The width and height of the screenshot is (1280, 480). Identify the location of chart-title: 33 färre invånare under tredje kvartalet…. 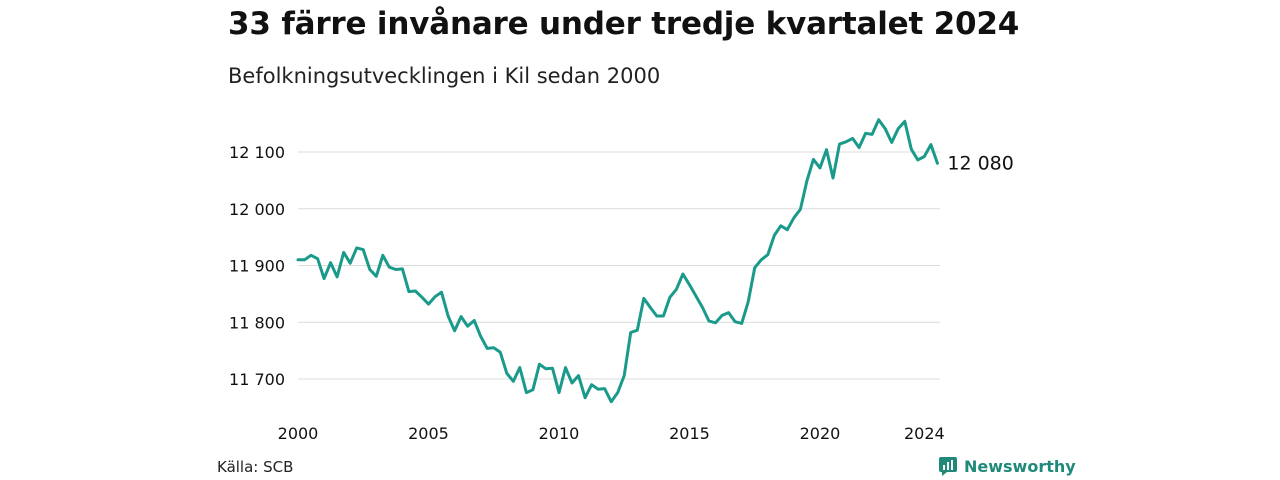
(624, 24).